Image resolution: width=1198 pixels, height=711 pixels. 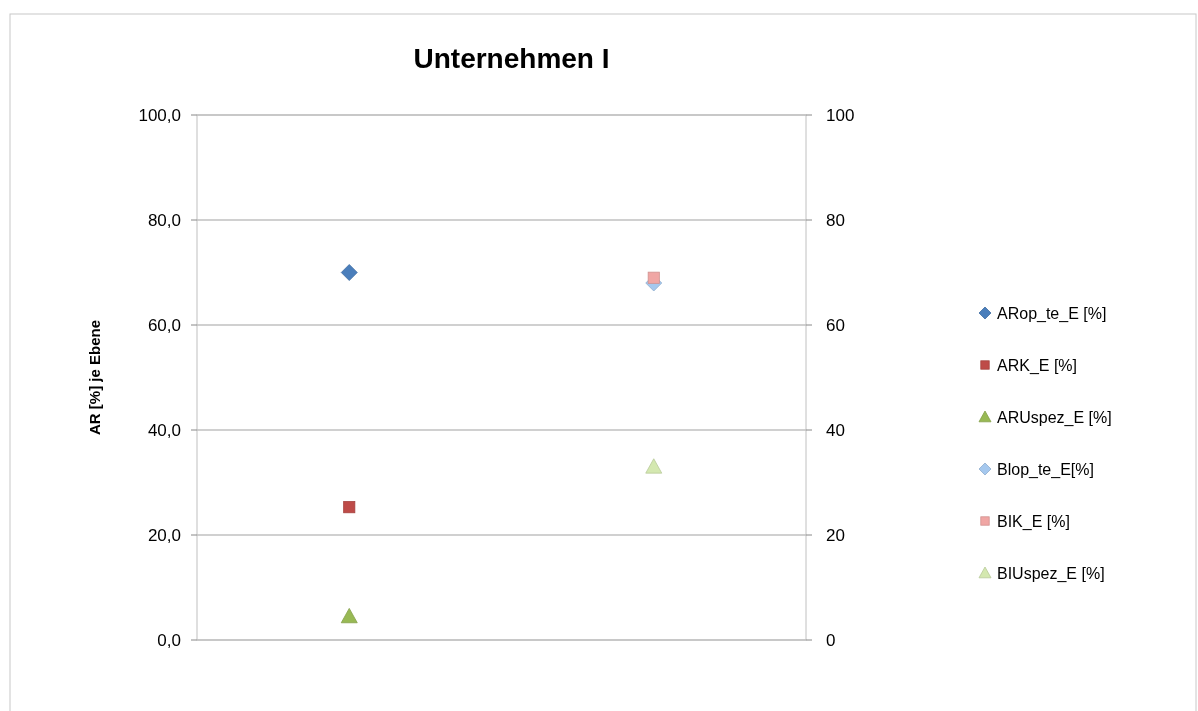 I want to click on legend-label: ARop_te_E [%], so click(x=1052, y=313).